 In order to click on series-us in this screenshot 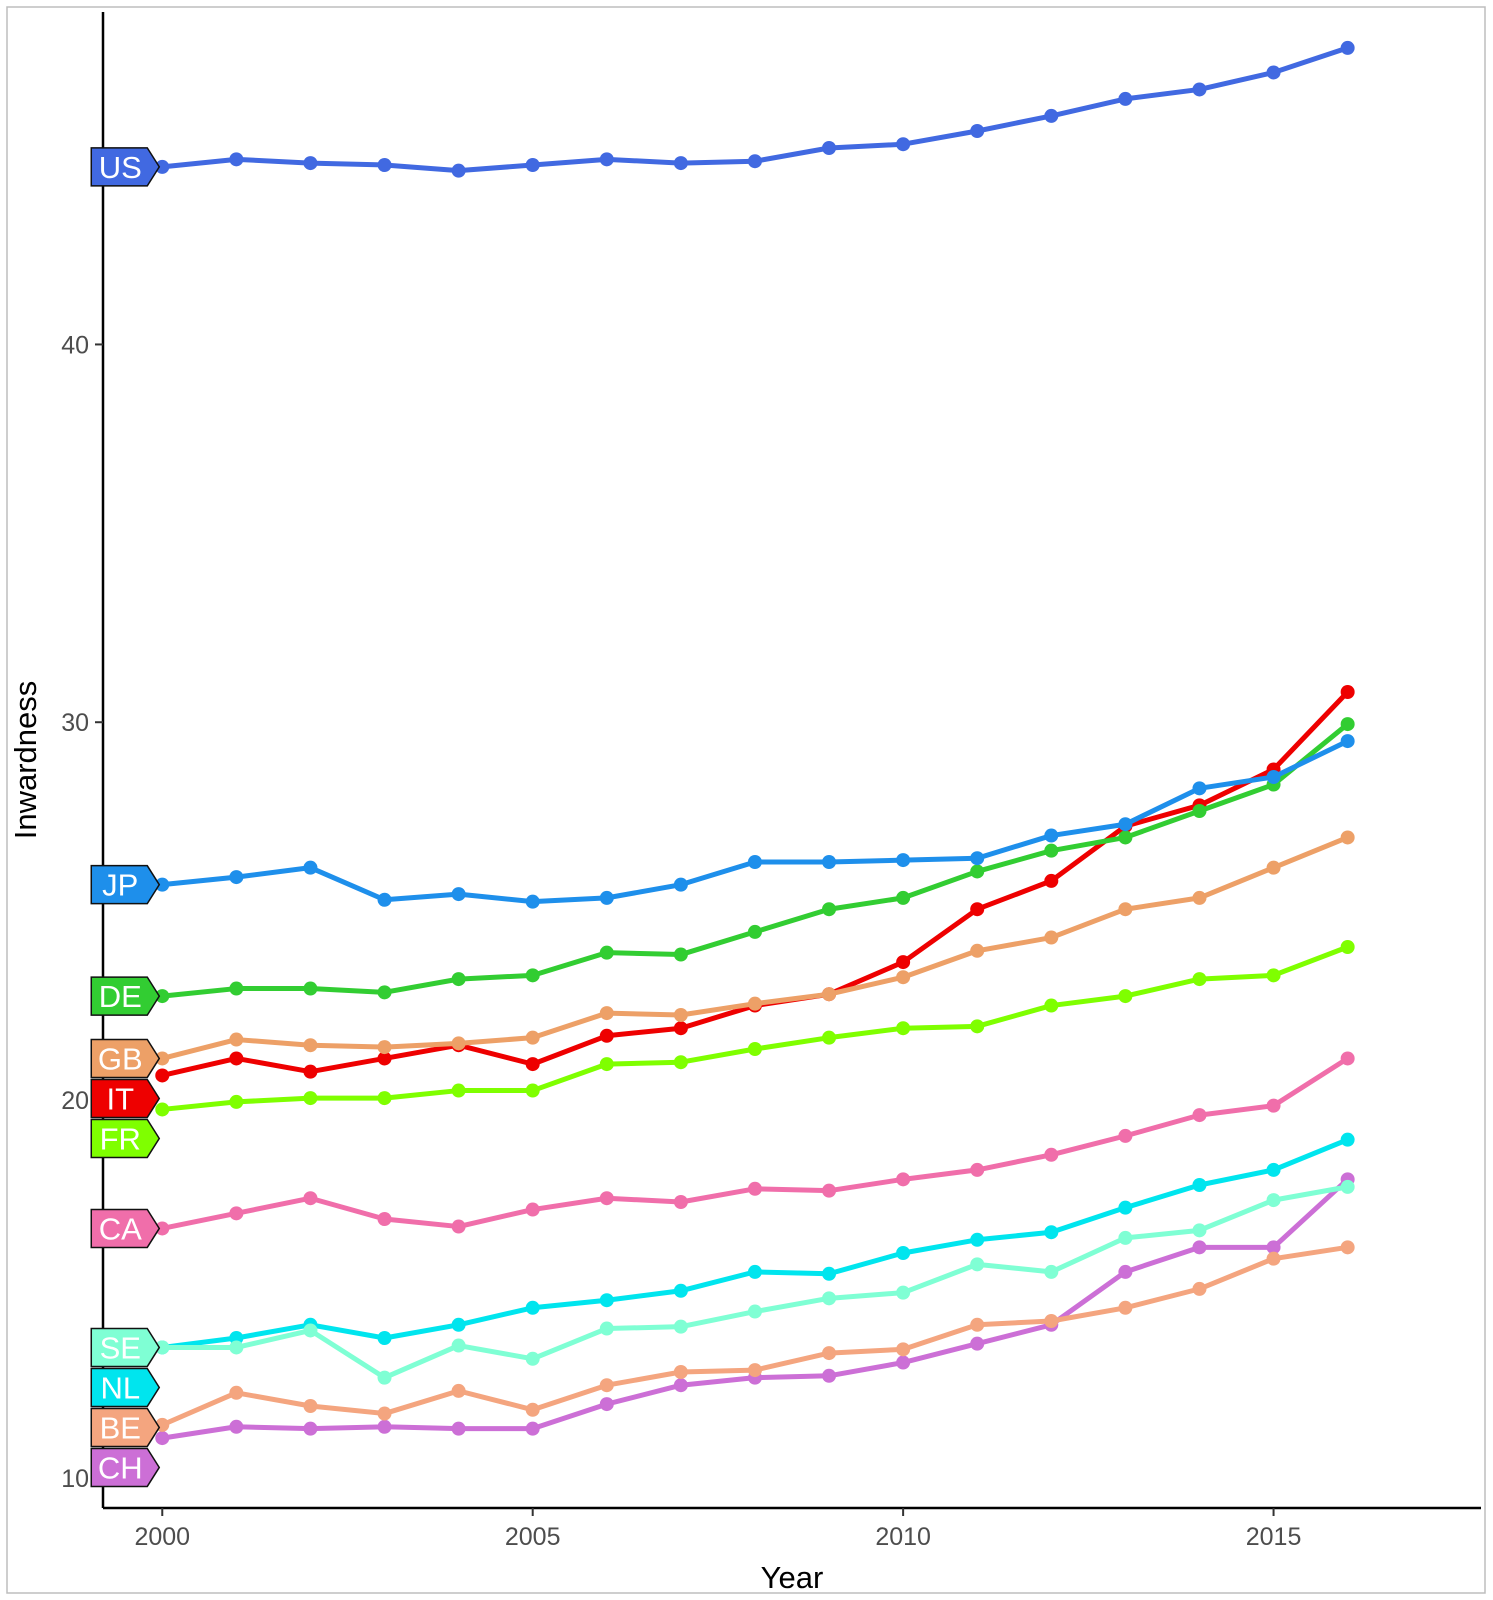, I will do `click(755, 109)`.